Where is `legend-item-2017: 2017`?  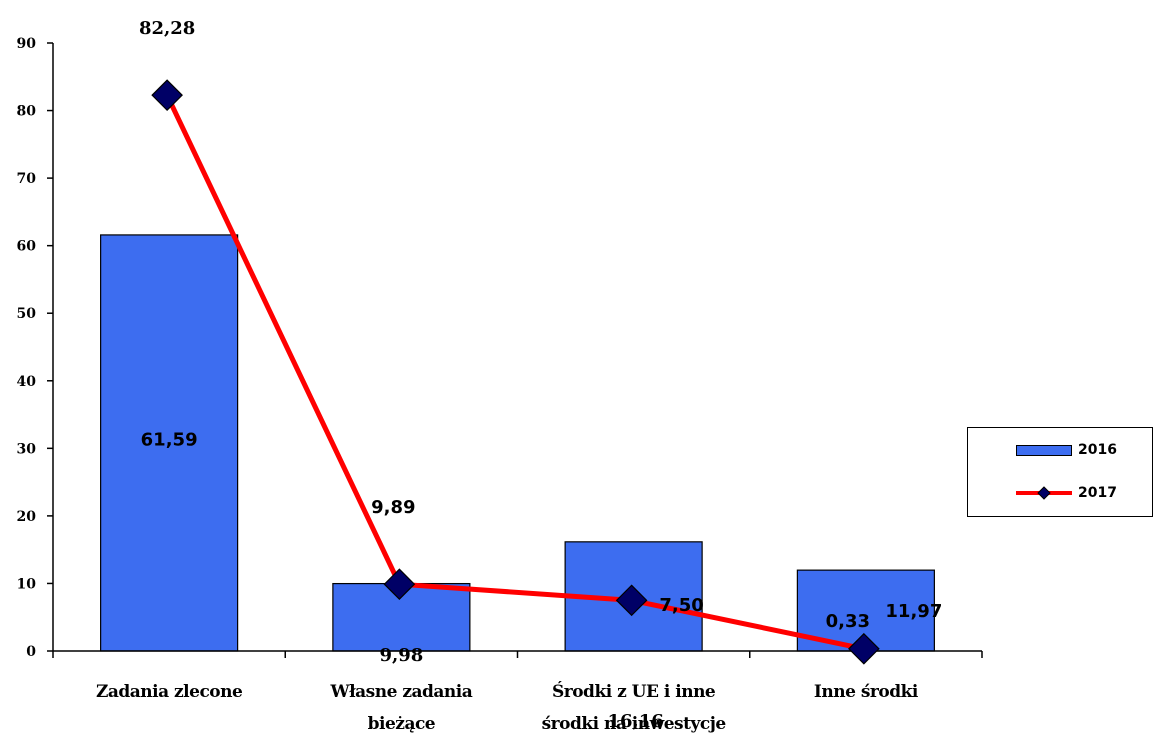
legend-item-2017: 2017 is located at coordinates (1042, 493).